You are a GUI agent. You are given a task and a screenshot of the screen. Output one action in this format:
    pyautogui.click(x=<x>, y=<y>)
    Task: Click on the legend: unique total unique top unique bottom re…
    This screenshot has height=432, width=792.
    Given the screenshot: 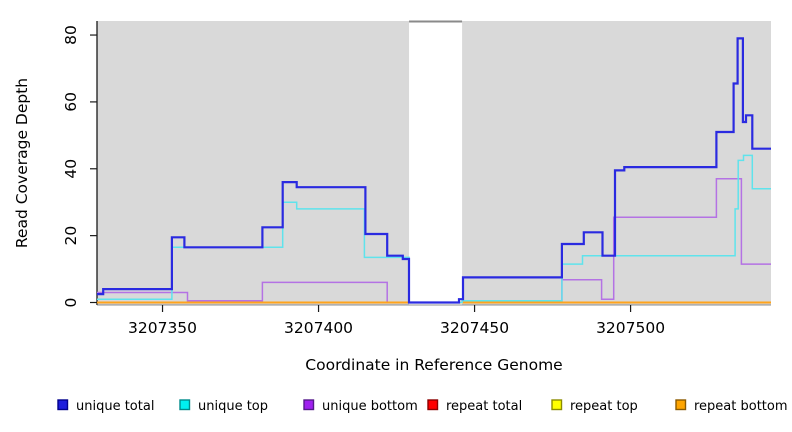 What is the action you would take?
    pyautogui.click(x=422, y=406)
    